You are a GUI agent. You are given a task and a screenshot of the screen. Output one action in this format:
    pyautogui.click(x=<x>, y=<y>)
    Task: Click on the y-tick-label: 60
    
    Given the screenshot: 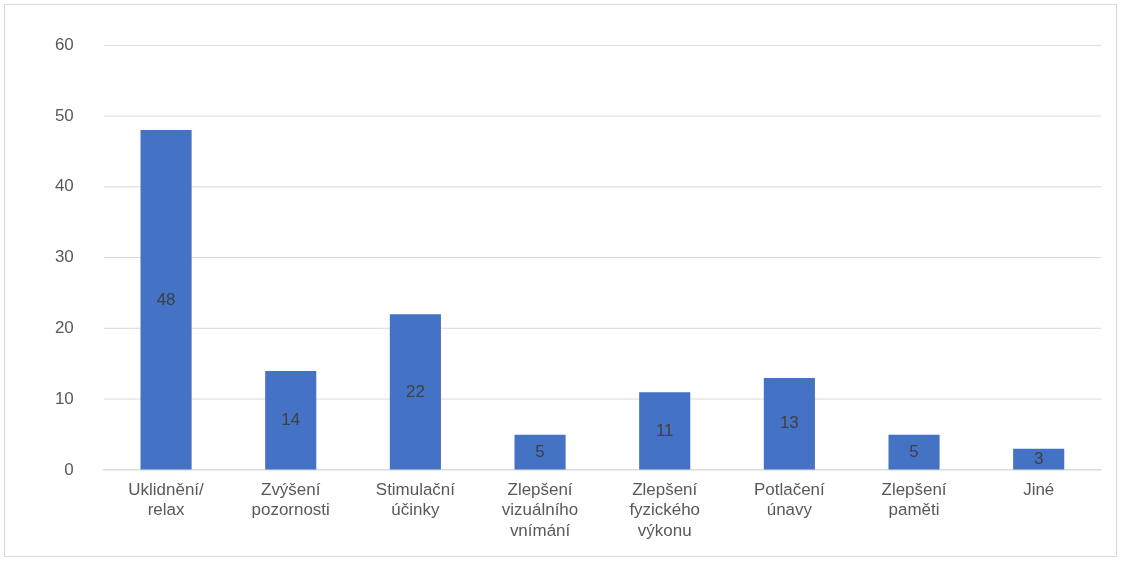 What is the action you would take?
    pyautogui.click(x=64, y=44)
    